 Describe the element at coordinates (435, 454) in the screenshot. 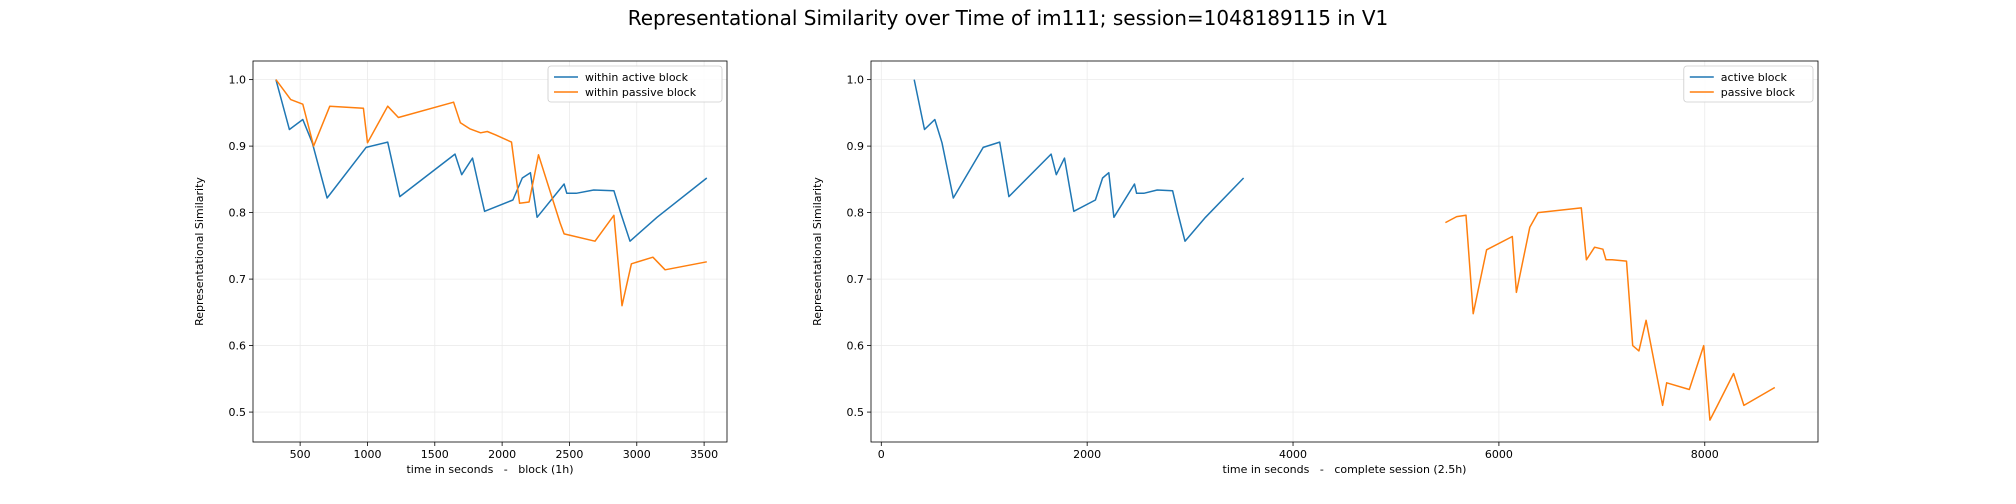

I see `x-tick-label: 1500` at that location.